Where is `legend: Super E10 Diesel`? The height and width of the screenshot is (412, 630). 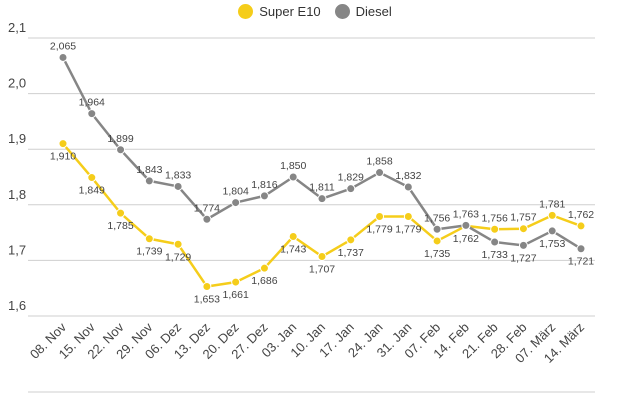 legend: Super E10 Diesel is located at coordinates (315, 11).